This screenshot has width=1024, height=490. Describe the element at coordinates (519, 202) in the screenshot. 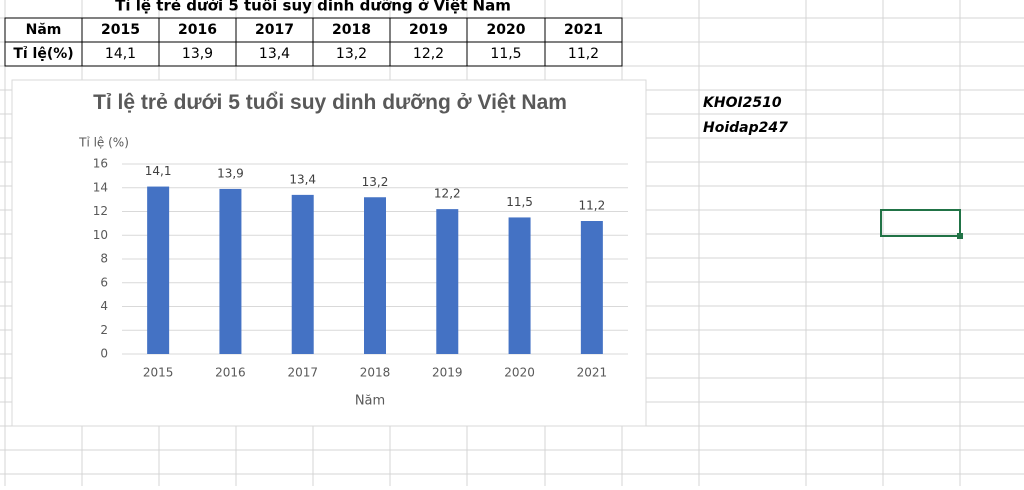

I see `data-label: 11,5` at that location.